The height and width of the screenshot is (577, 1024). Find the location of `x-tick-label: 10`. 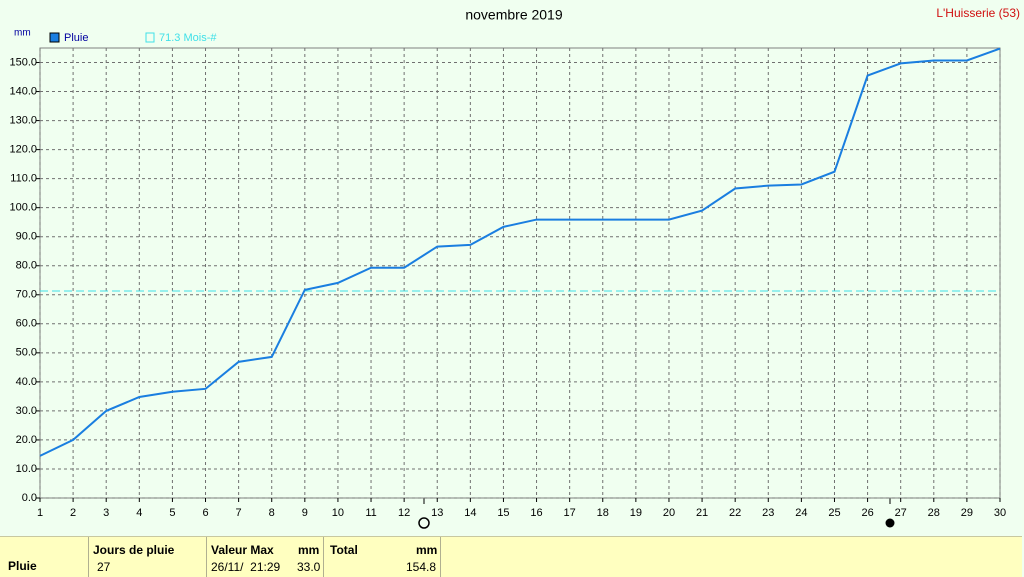

x-tick-label: 10 is located at coordinates (338, 513).